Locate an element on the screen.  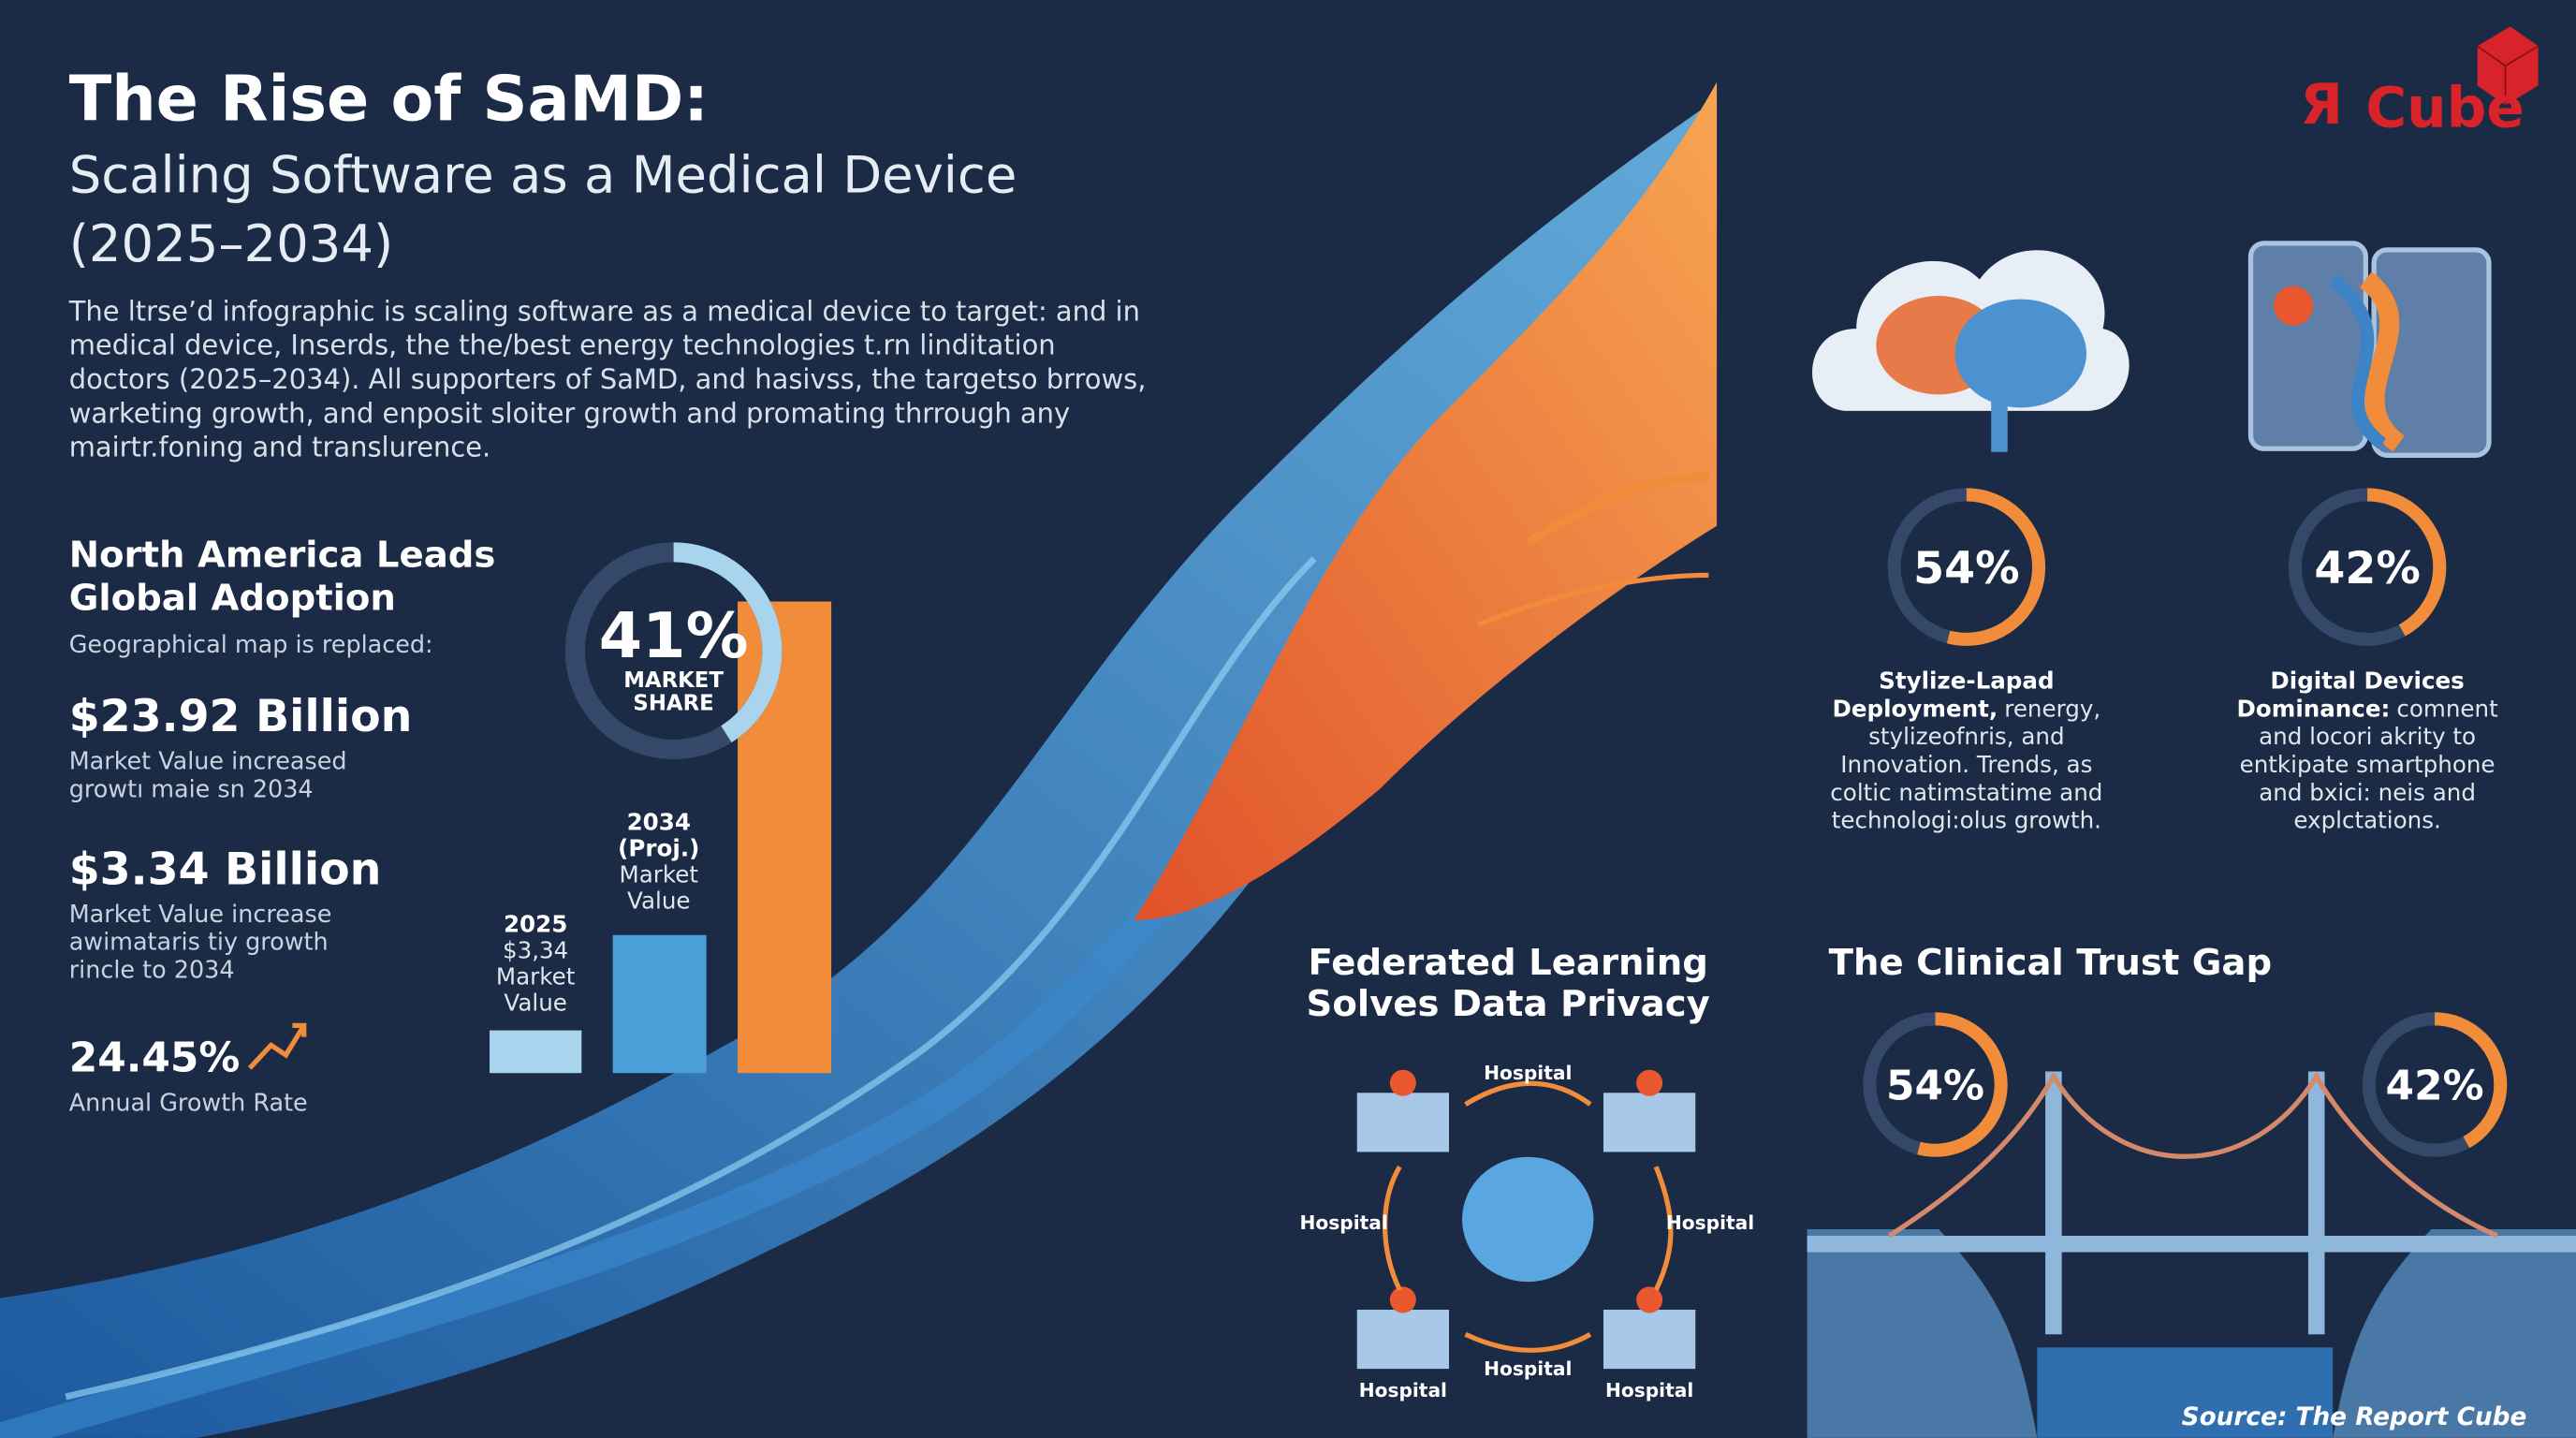
card-body: coltic natimstatime and is located at coordinates (1966, 792).